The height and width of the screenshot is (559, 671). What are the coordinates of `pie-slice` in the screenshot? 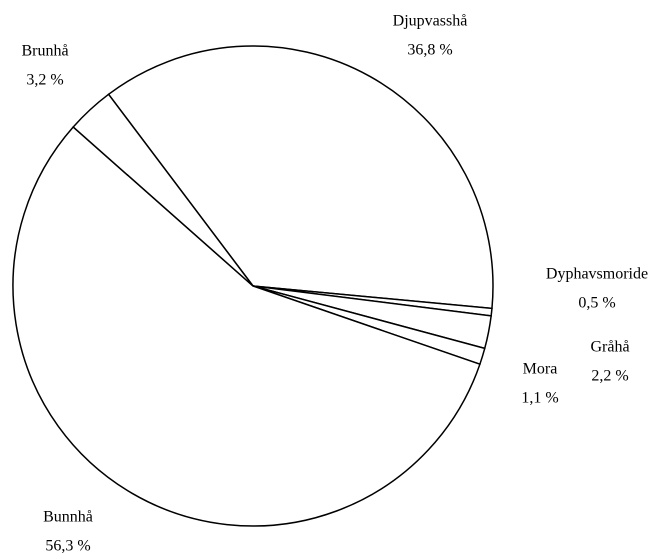 It's located at (163, 190).